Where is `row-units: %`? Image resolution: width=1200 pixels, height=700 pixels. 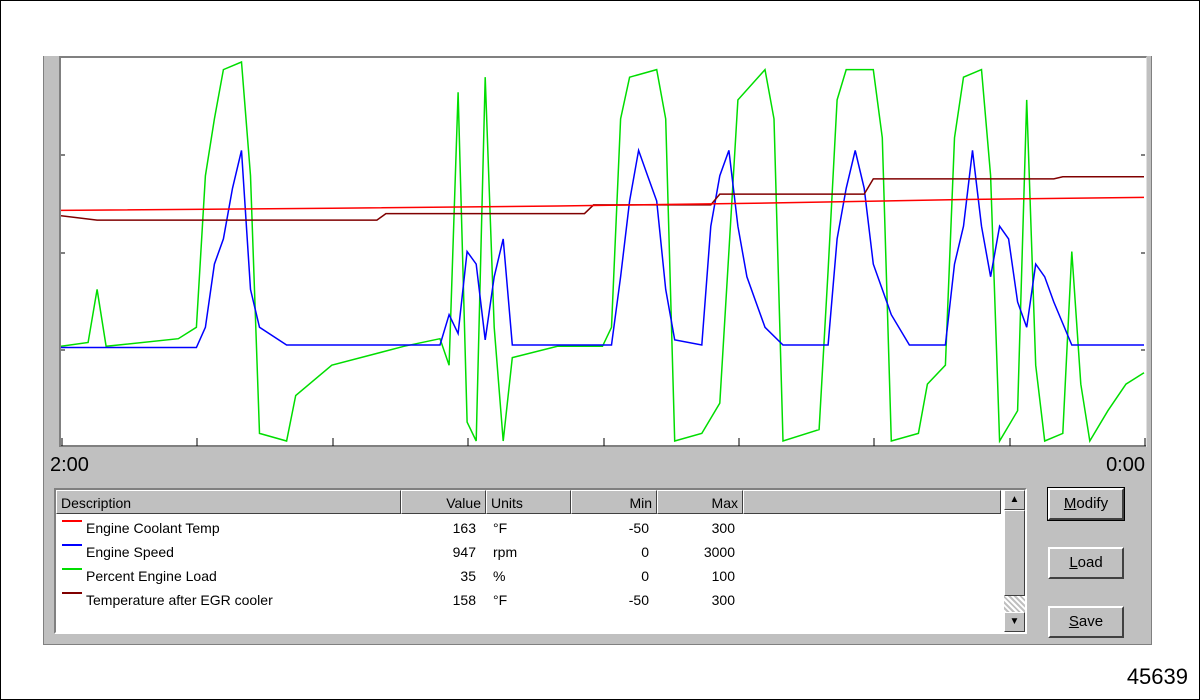
row-units: % is located at coordinates (499, 576).